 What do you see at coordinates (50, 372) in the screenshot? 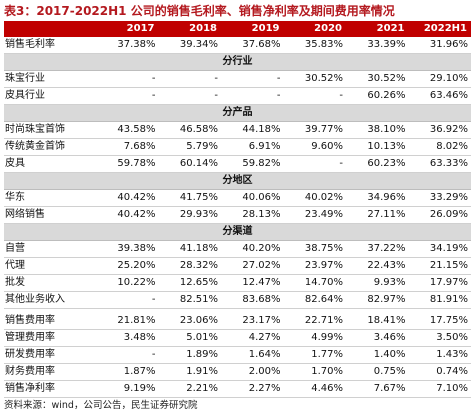
I see `row-label: 财务费用率` at bounding box center [50, 372].